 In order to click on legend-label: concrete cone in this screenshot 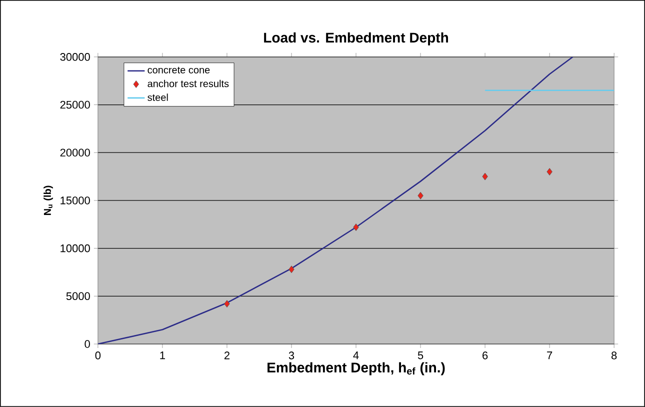, I will do `click(179, 70)`.